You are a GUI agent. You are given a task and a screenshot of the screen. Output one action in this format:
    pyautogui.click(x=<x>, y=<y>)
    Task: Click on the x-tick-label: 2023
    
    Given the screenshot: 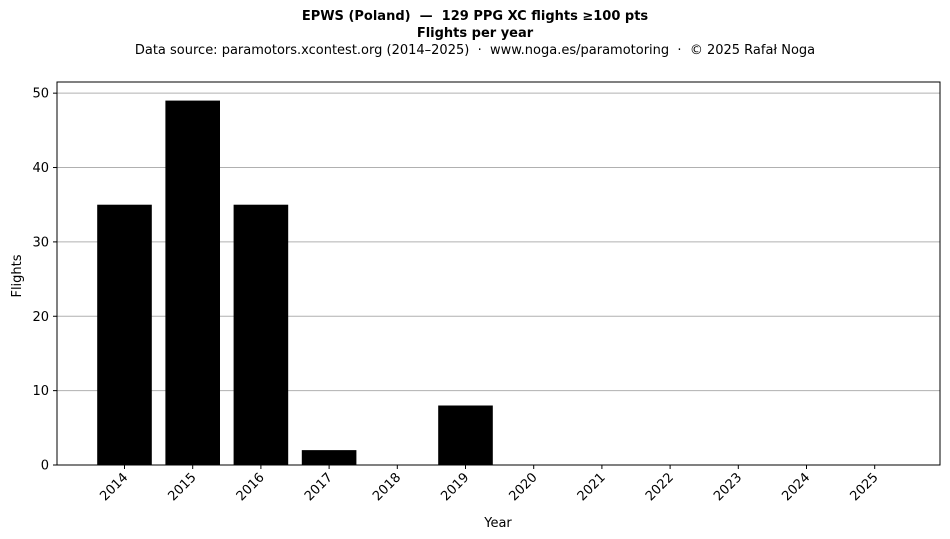 What is the action you would take?
    pyautogui.click(x=728, y=487)
    